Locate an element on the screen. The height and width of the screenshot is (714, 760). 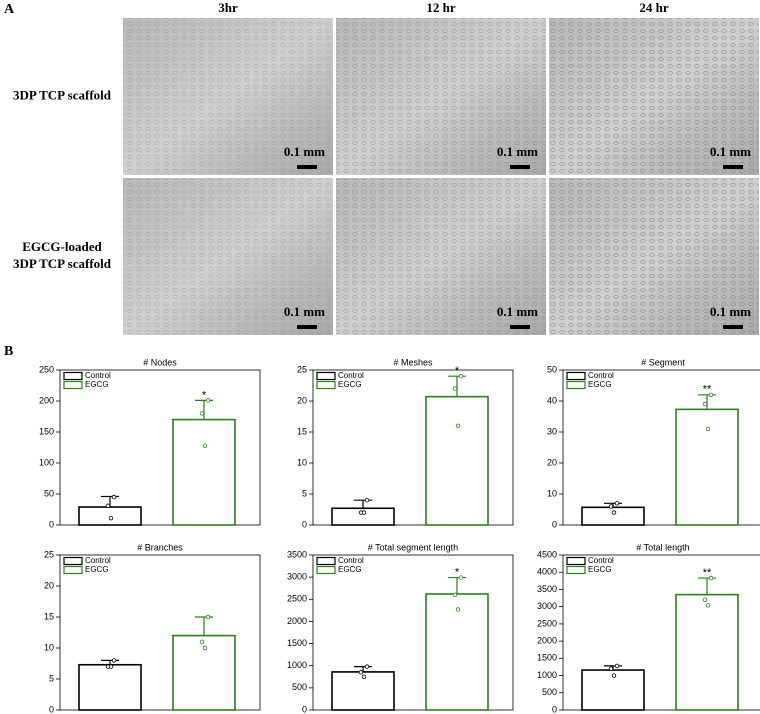
column-header: 24 hr is located at coordinates (653, 7).